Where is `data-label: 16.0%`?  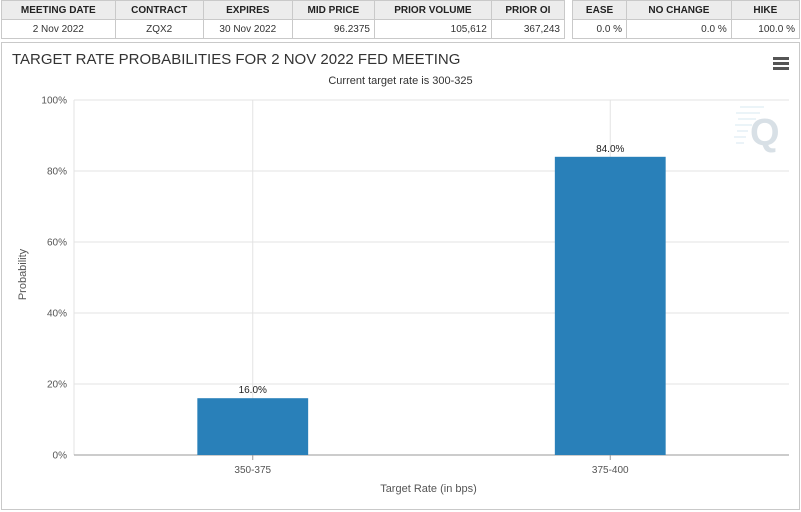 data-label: 16.0% is located at coordinates (253, 390).